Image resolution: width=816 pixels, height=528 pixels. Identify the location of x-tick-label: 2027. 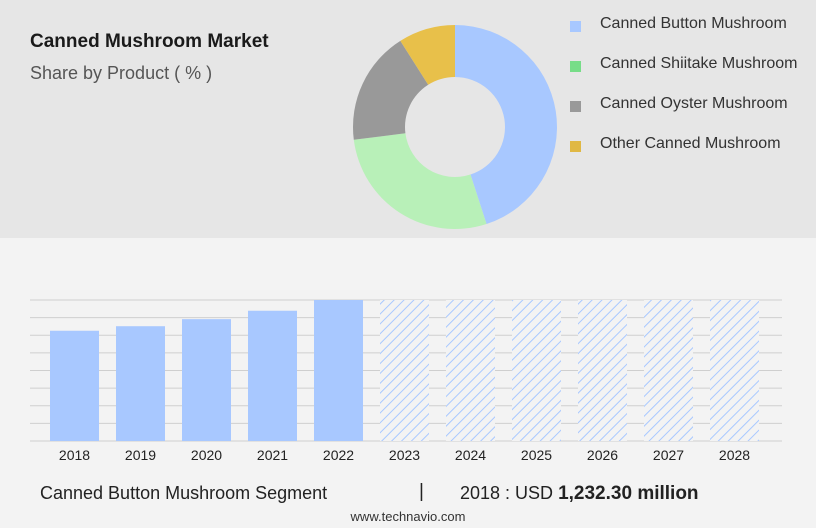
(668, 455).